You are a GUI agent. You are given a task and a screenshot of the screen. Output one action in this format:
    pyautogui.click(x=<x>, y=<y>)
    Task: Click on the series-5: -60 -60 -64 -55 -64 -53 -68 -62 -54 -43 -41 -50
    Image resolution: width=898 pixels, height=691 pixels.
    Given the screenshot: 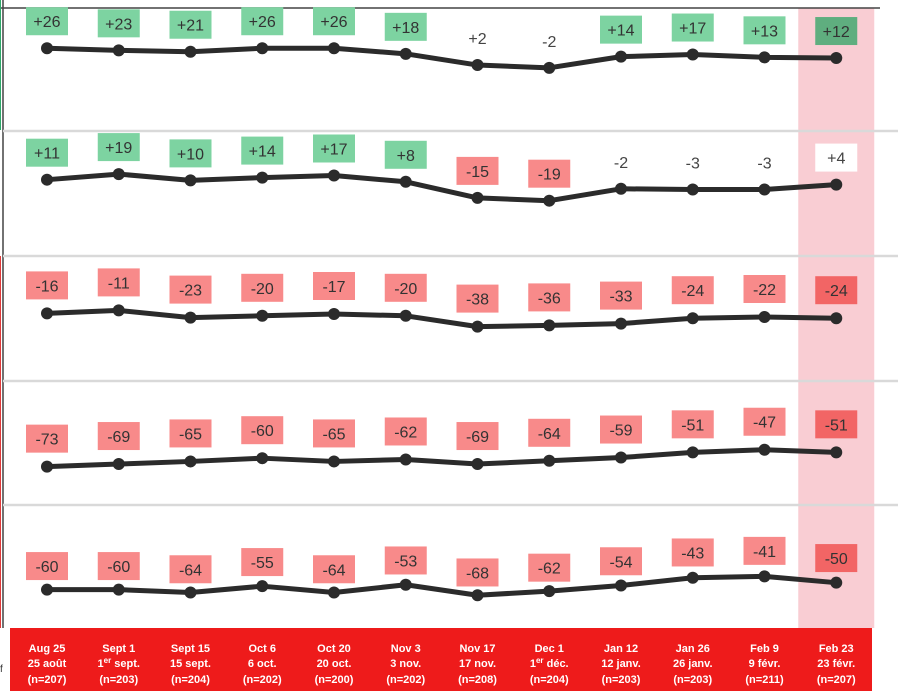 What is the action you would take?
    pyautogui.click(x=442, y=569)
    